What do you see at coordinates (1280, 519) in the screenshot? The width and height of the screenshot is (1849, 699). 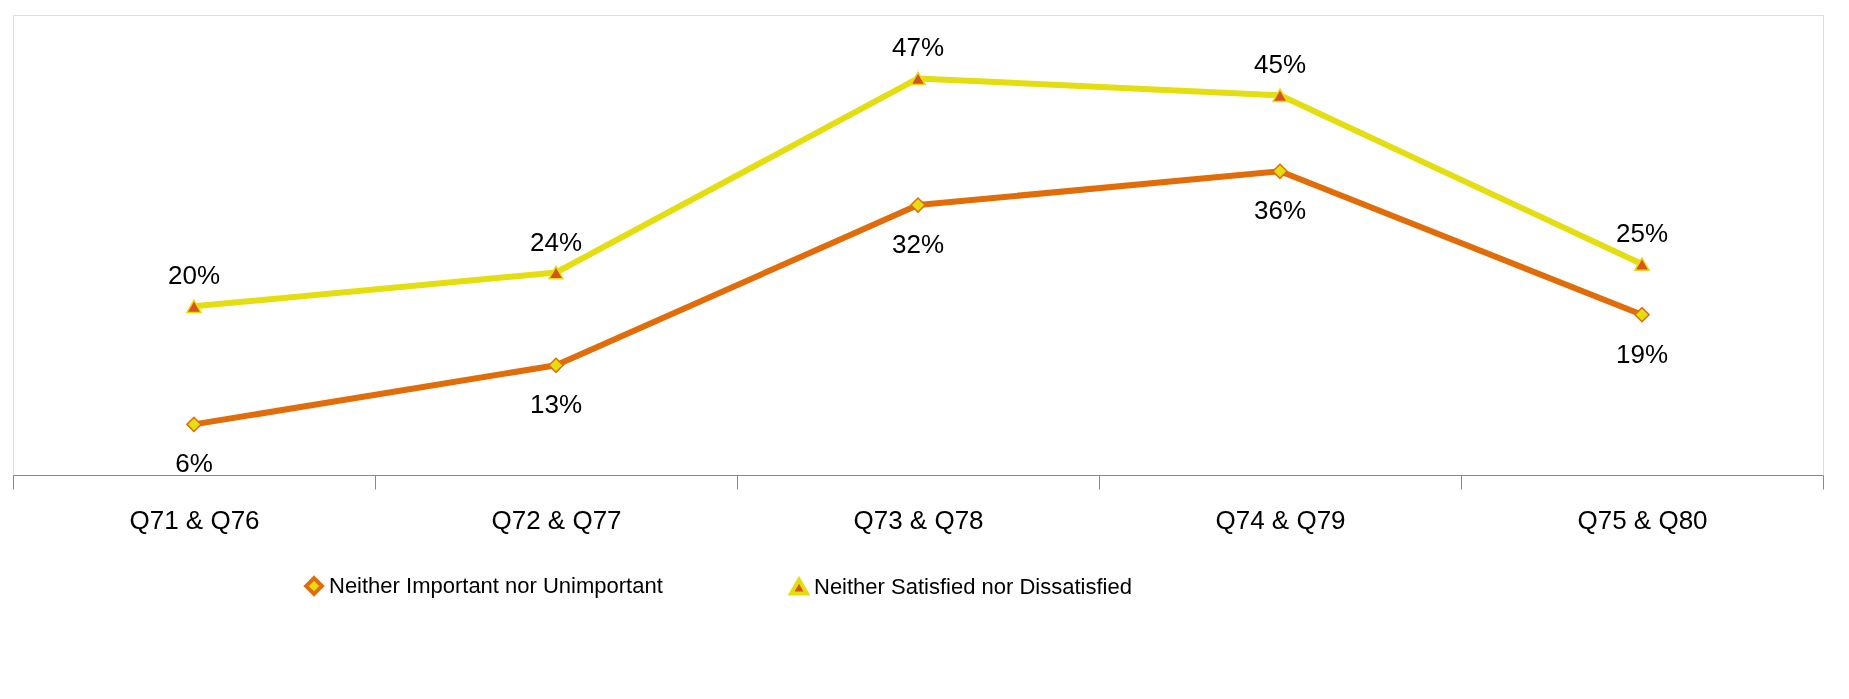 I see `x-tick-label: Q74 & Q79` at bounding box center [1280, 519].